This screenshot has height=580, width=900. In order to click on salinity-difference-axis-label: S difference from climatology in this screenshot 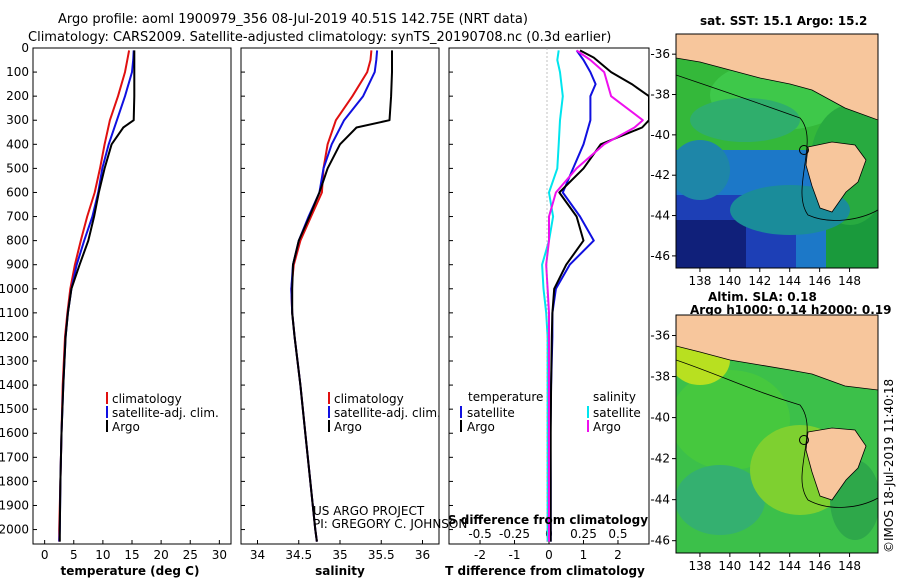, I will do `click(548, 520)`.